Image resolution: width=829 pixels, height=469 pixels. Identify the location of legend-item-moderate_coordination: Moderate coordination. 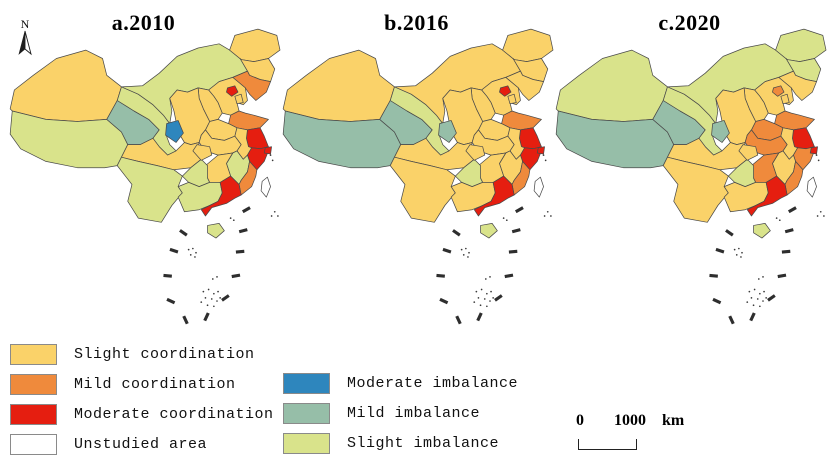
(142, 414).